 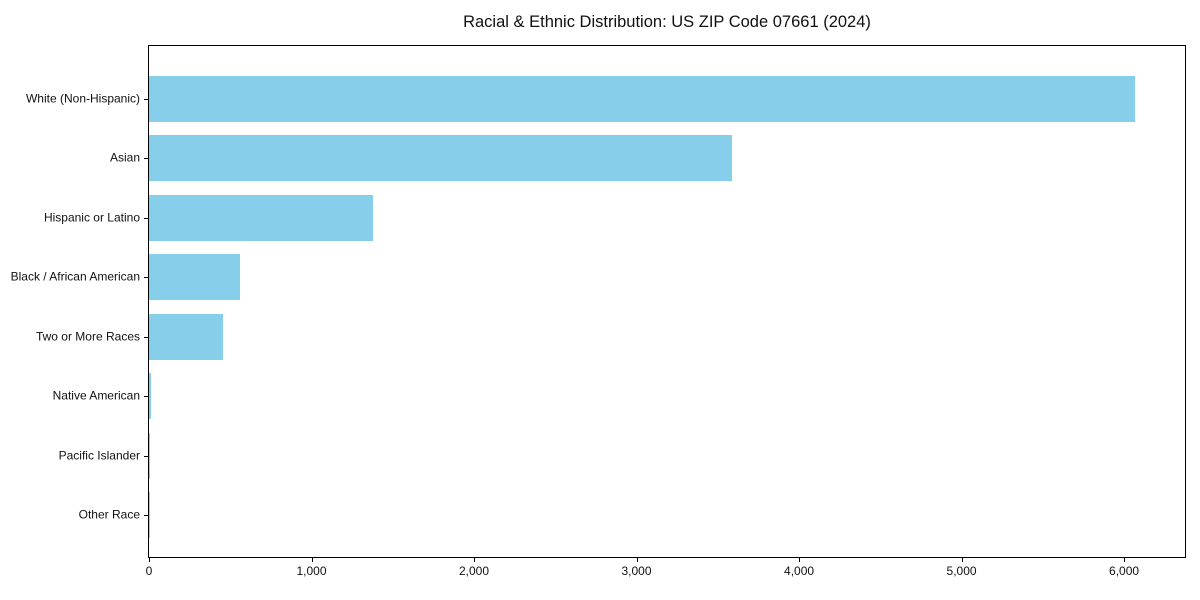 What do you see at coordinates (75, 276) in the screenshot?
I see `y-tick-label: Black / African American` at bounding box center [75, 276].